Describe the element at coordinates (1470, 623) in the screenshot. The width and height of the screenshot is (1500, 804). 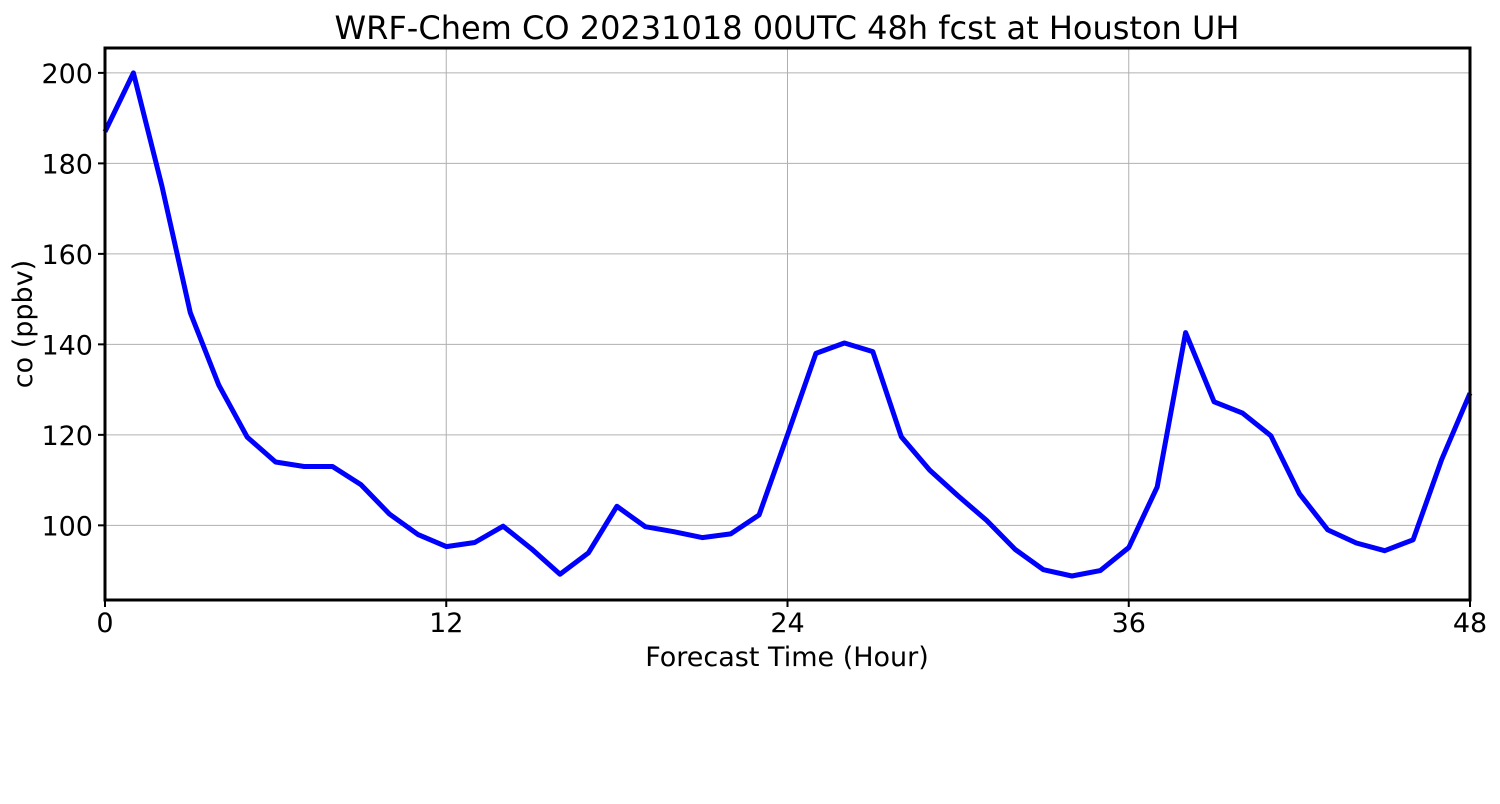
I see `x-tick-label: 48` at that location.